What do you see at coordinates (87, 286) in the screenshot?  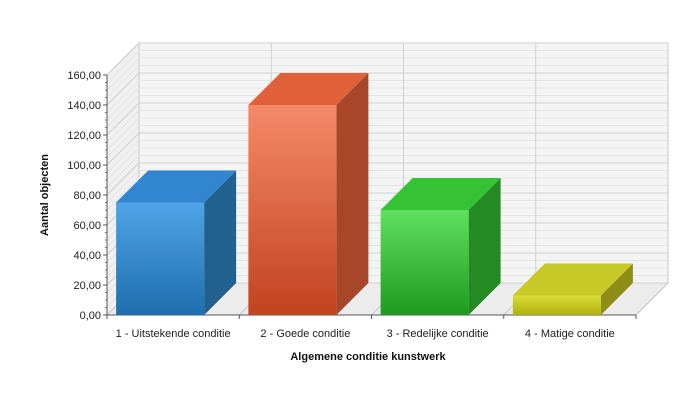 I see `y-tick-label: 20,00` at bounding box center [87, 286].